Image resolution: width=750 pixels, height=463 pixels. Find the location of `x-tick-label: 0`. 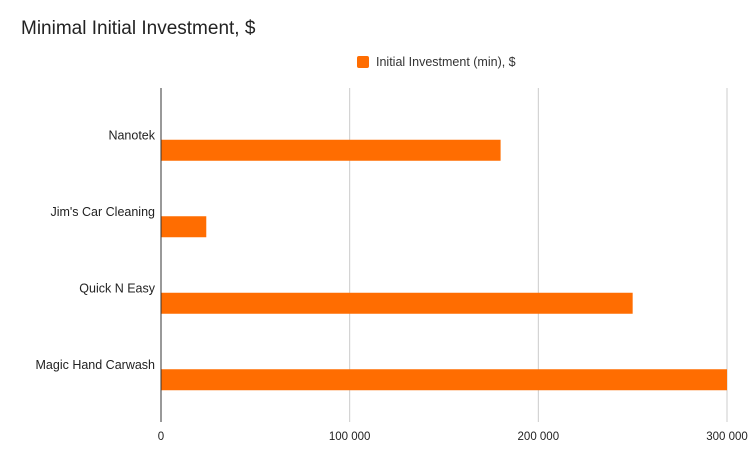

x-tick-label: 0 is located at coordinates (161, 437).